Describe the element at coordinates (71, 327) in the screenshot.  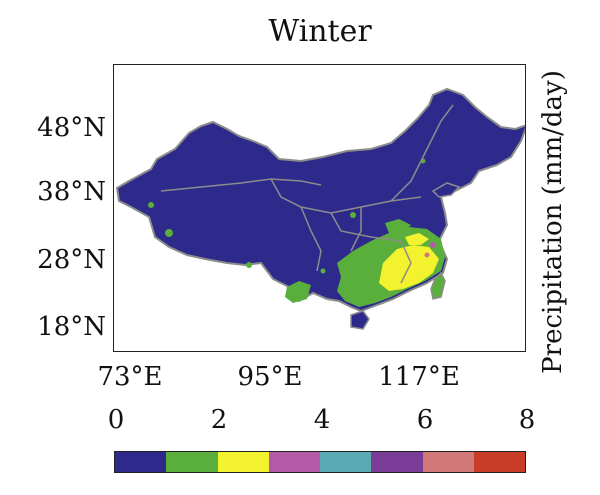
I see `lat-label-18n: 18°N` at that location.